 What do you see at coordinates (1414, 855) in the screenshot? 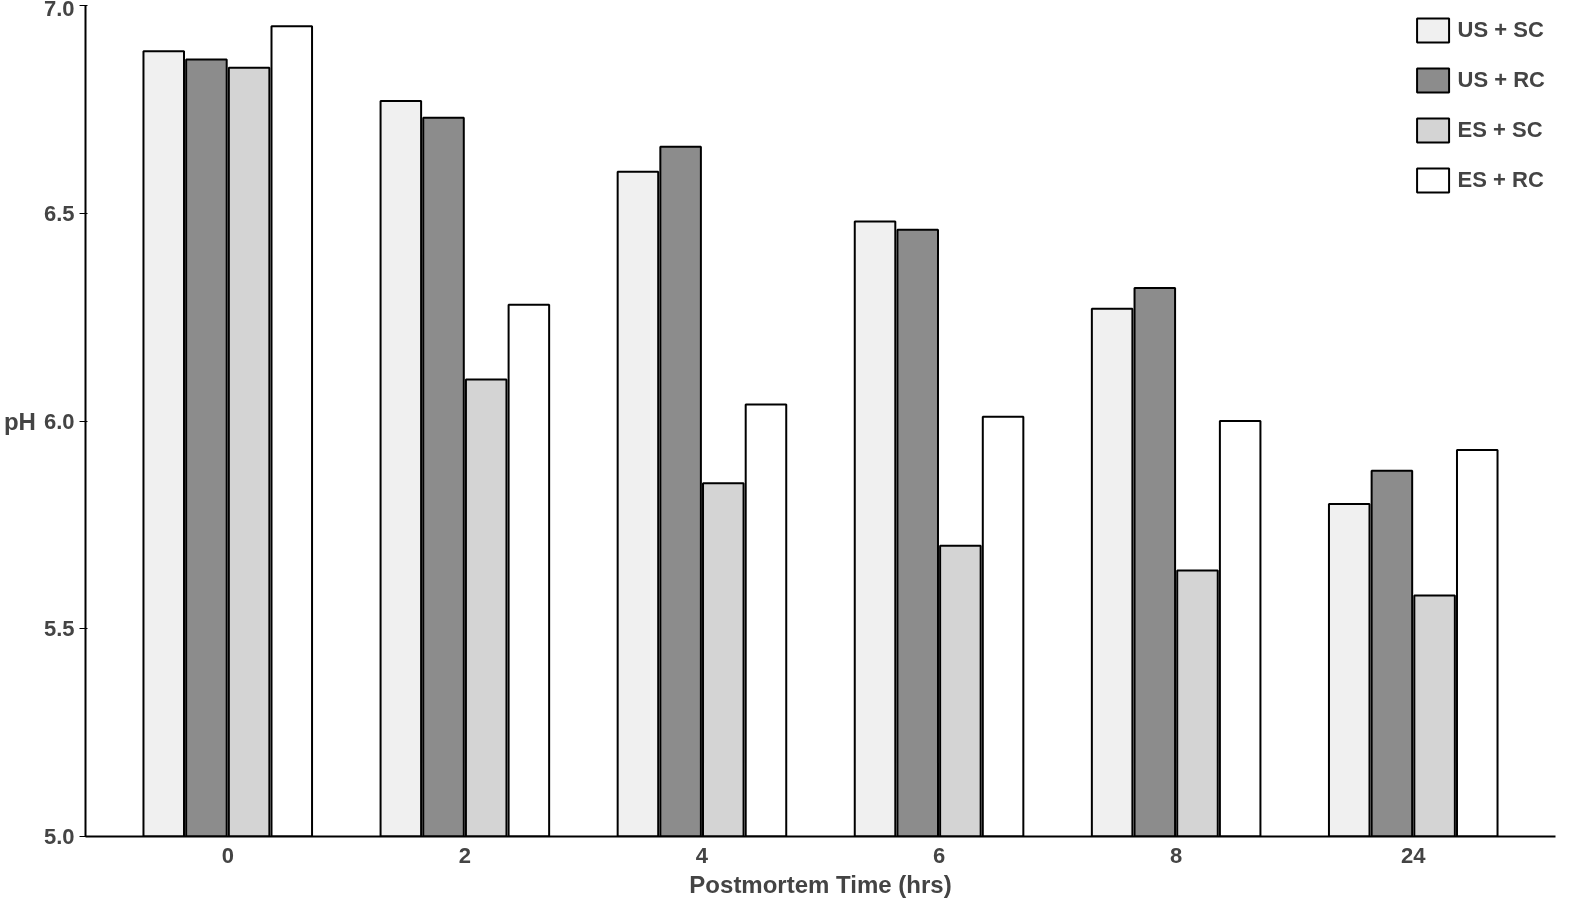
I see `x-tick-label: 24` at bounding box center [1414, 855].